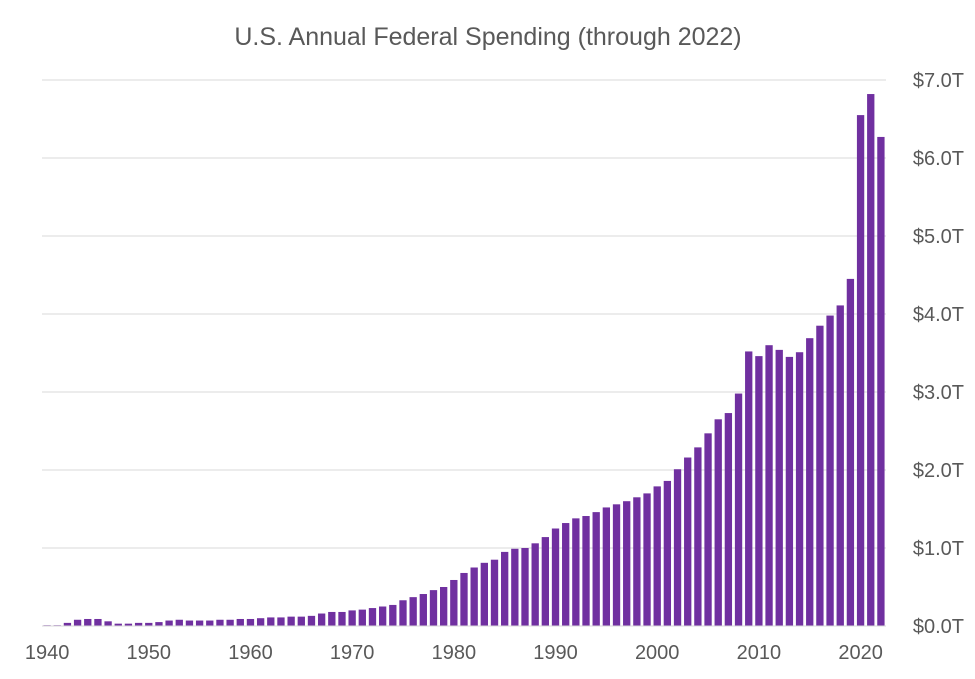 This screenshot has width=975, height=679. What do you see at coordinates (938, 159) in the screenshot?
I see `y-tick-label: $6.0T` at bounding box center [938, 159].